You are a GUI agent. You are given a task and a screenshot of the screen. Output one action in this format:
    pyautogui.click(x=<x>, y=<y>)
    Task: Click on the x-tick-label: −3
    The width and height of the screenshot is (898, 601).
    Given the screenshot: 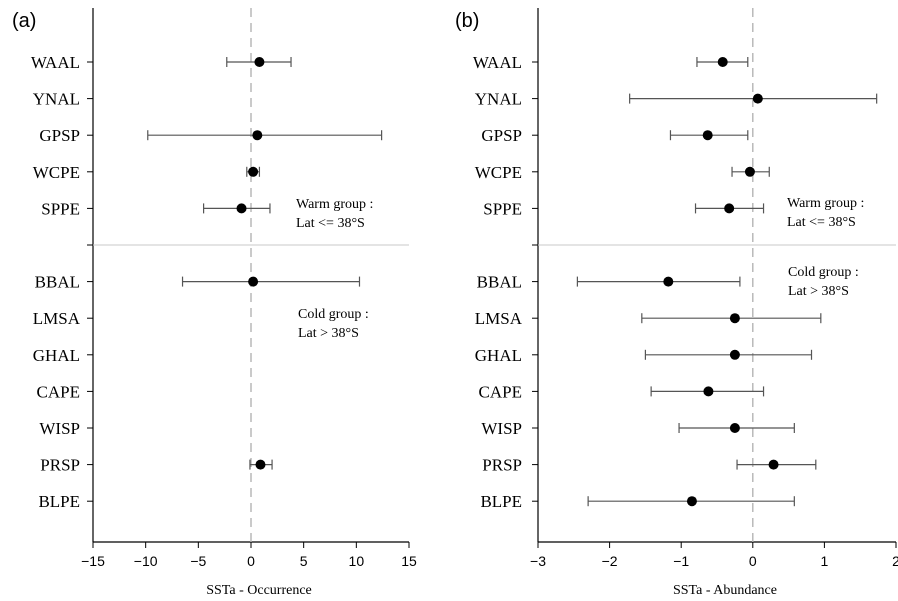 What is the action you would take?
    pyautogui.click(x=538, y=561)
    